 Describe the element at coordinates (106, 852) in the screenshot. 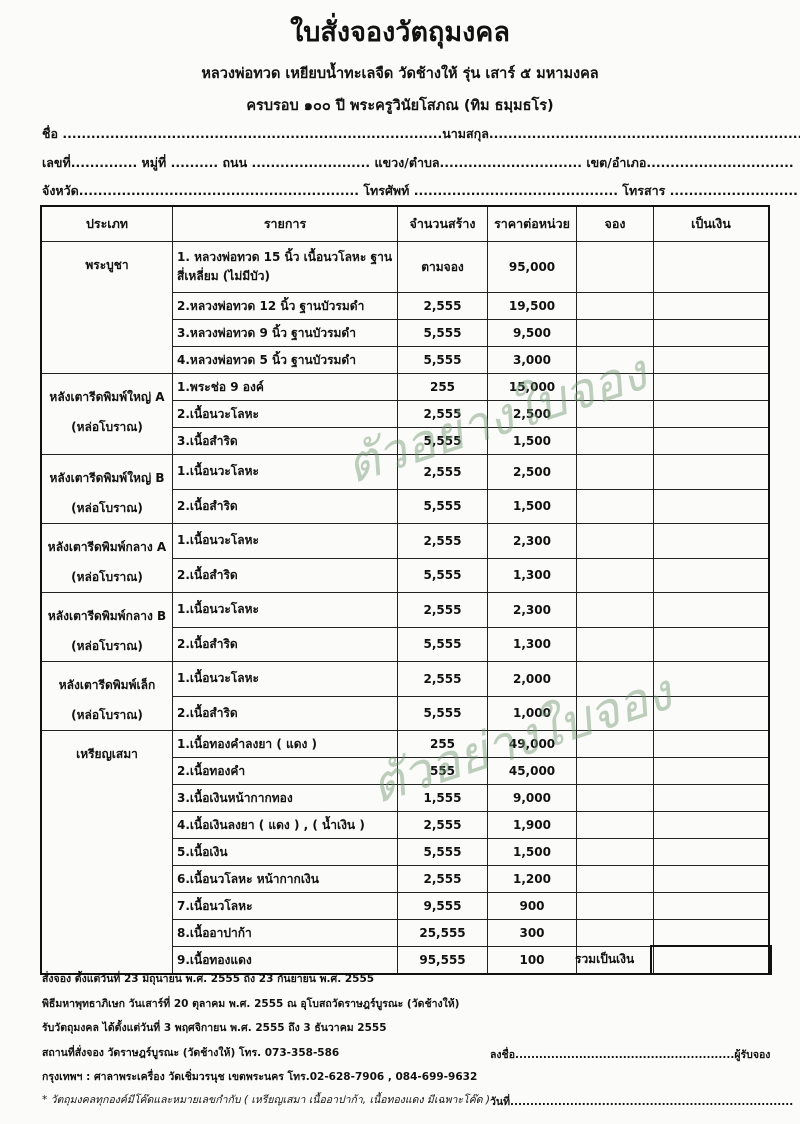

I see `category-cell: เหรียญเสมา` at that location.